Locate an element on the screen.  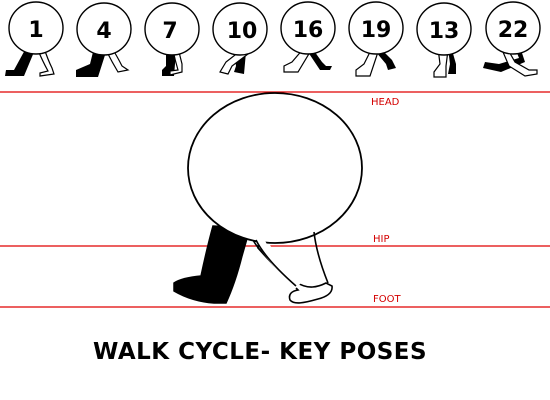
pose-thumbnail: 22 is located at coordinates (512, 39).